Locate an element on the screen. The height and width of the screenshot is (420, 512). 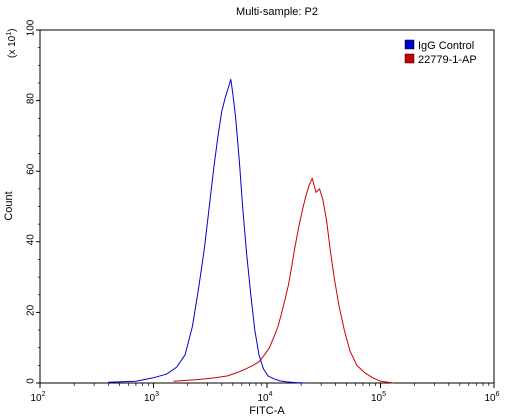
legend-label-igg: IgG Control is located at coordinates (446, 46).